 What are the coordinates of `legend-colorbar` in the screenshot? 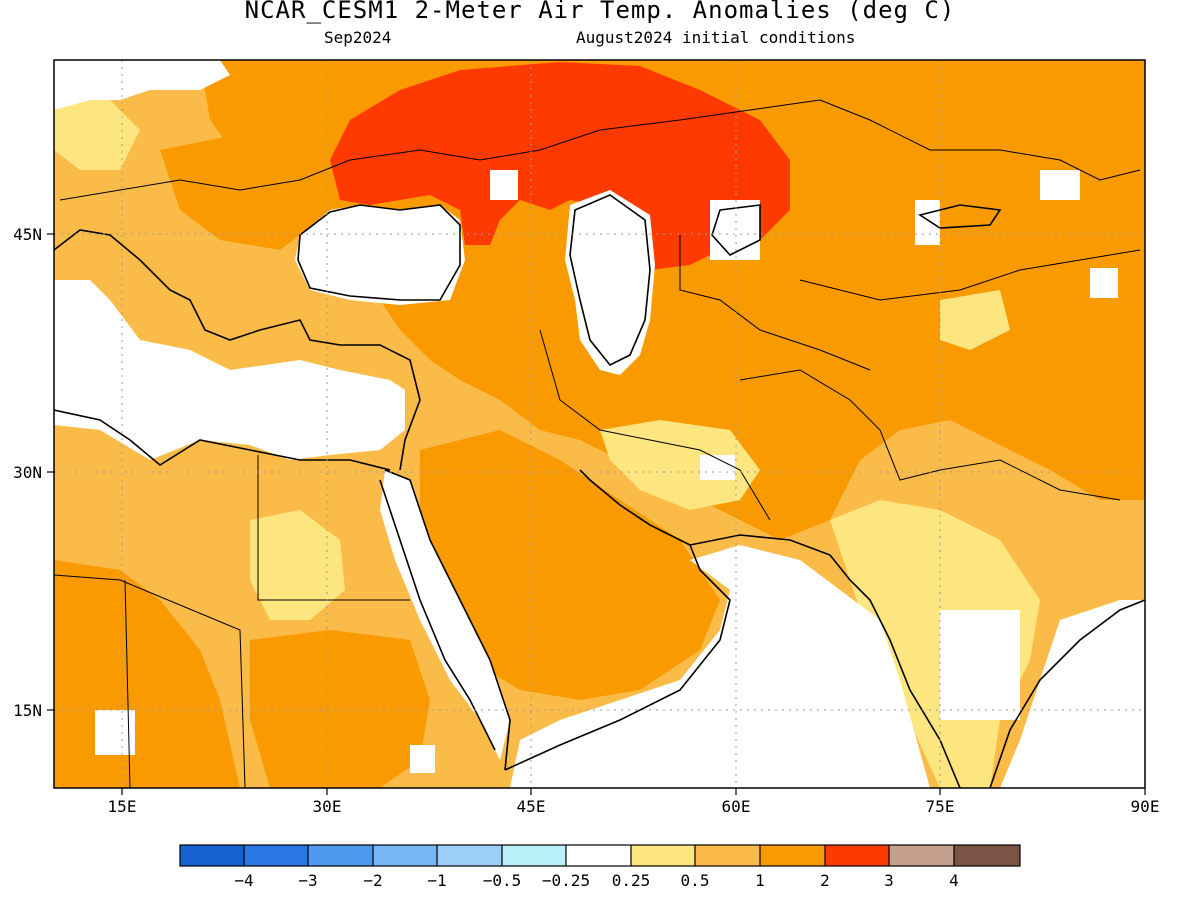 It's located at (600, 855).